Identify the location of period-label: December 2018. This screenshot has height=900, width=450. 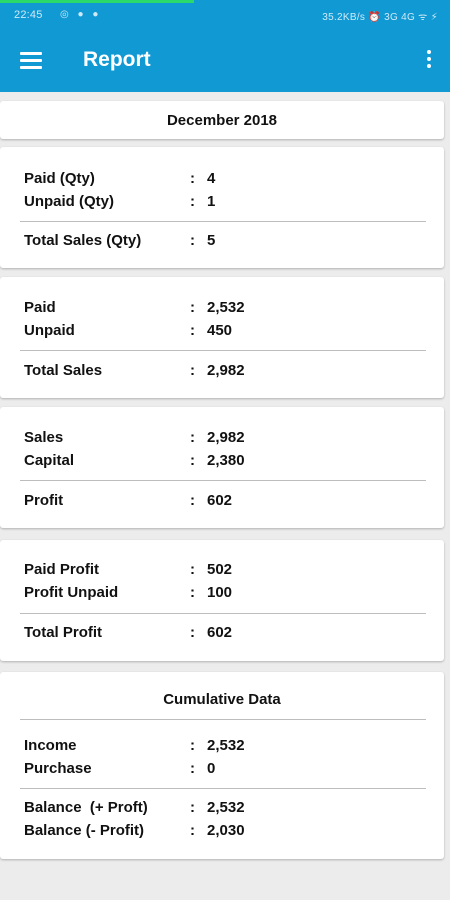
(222, 120).